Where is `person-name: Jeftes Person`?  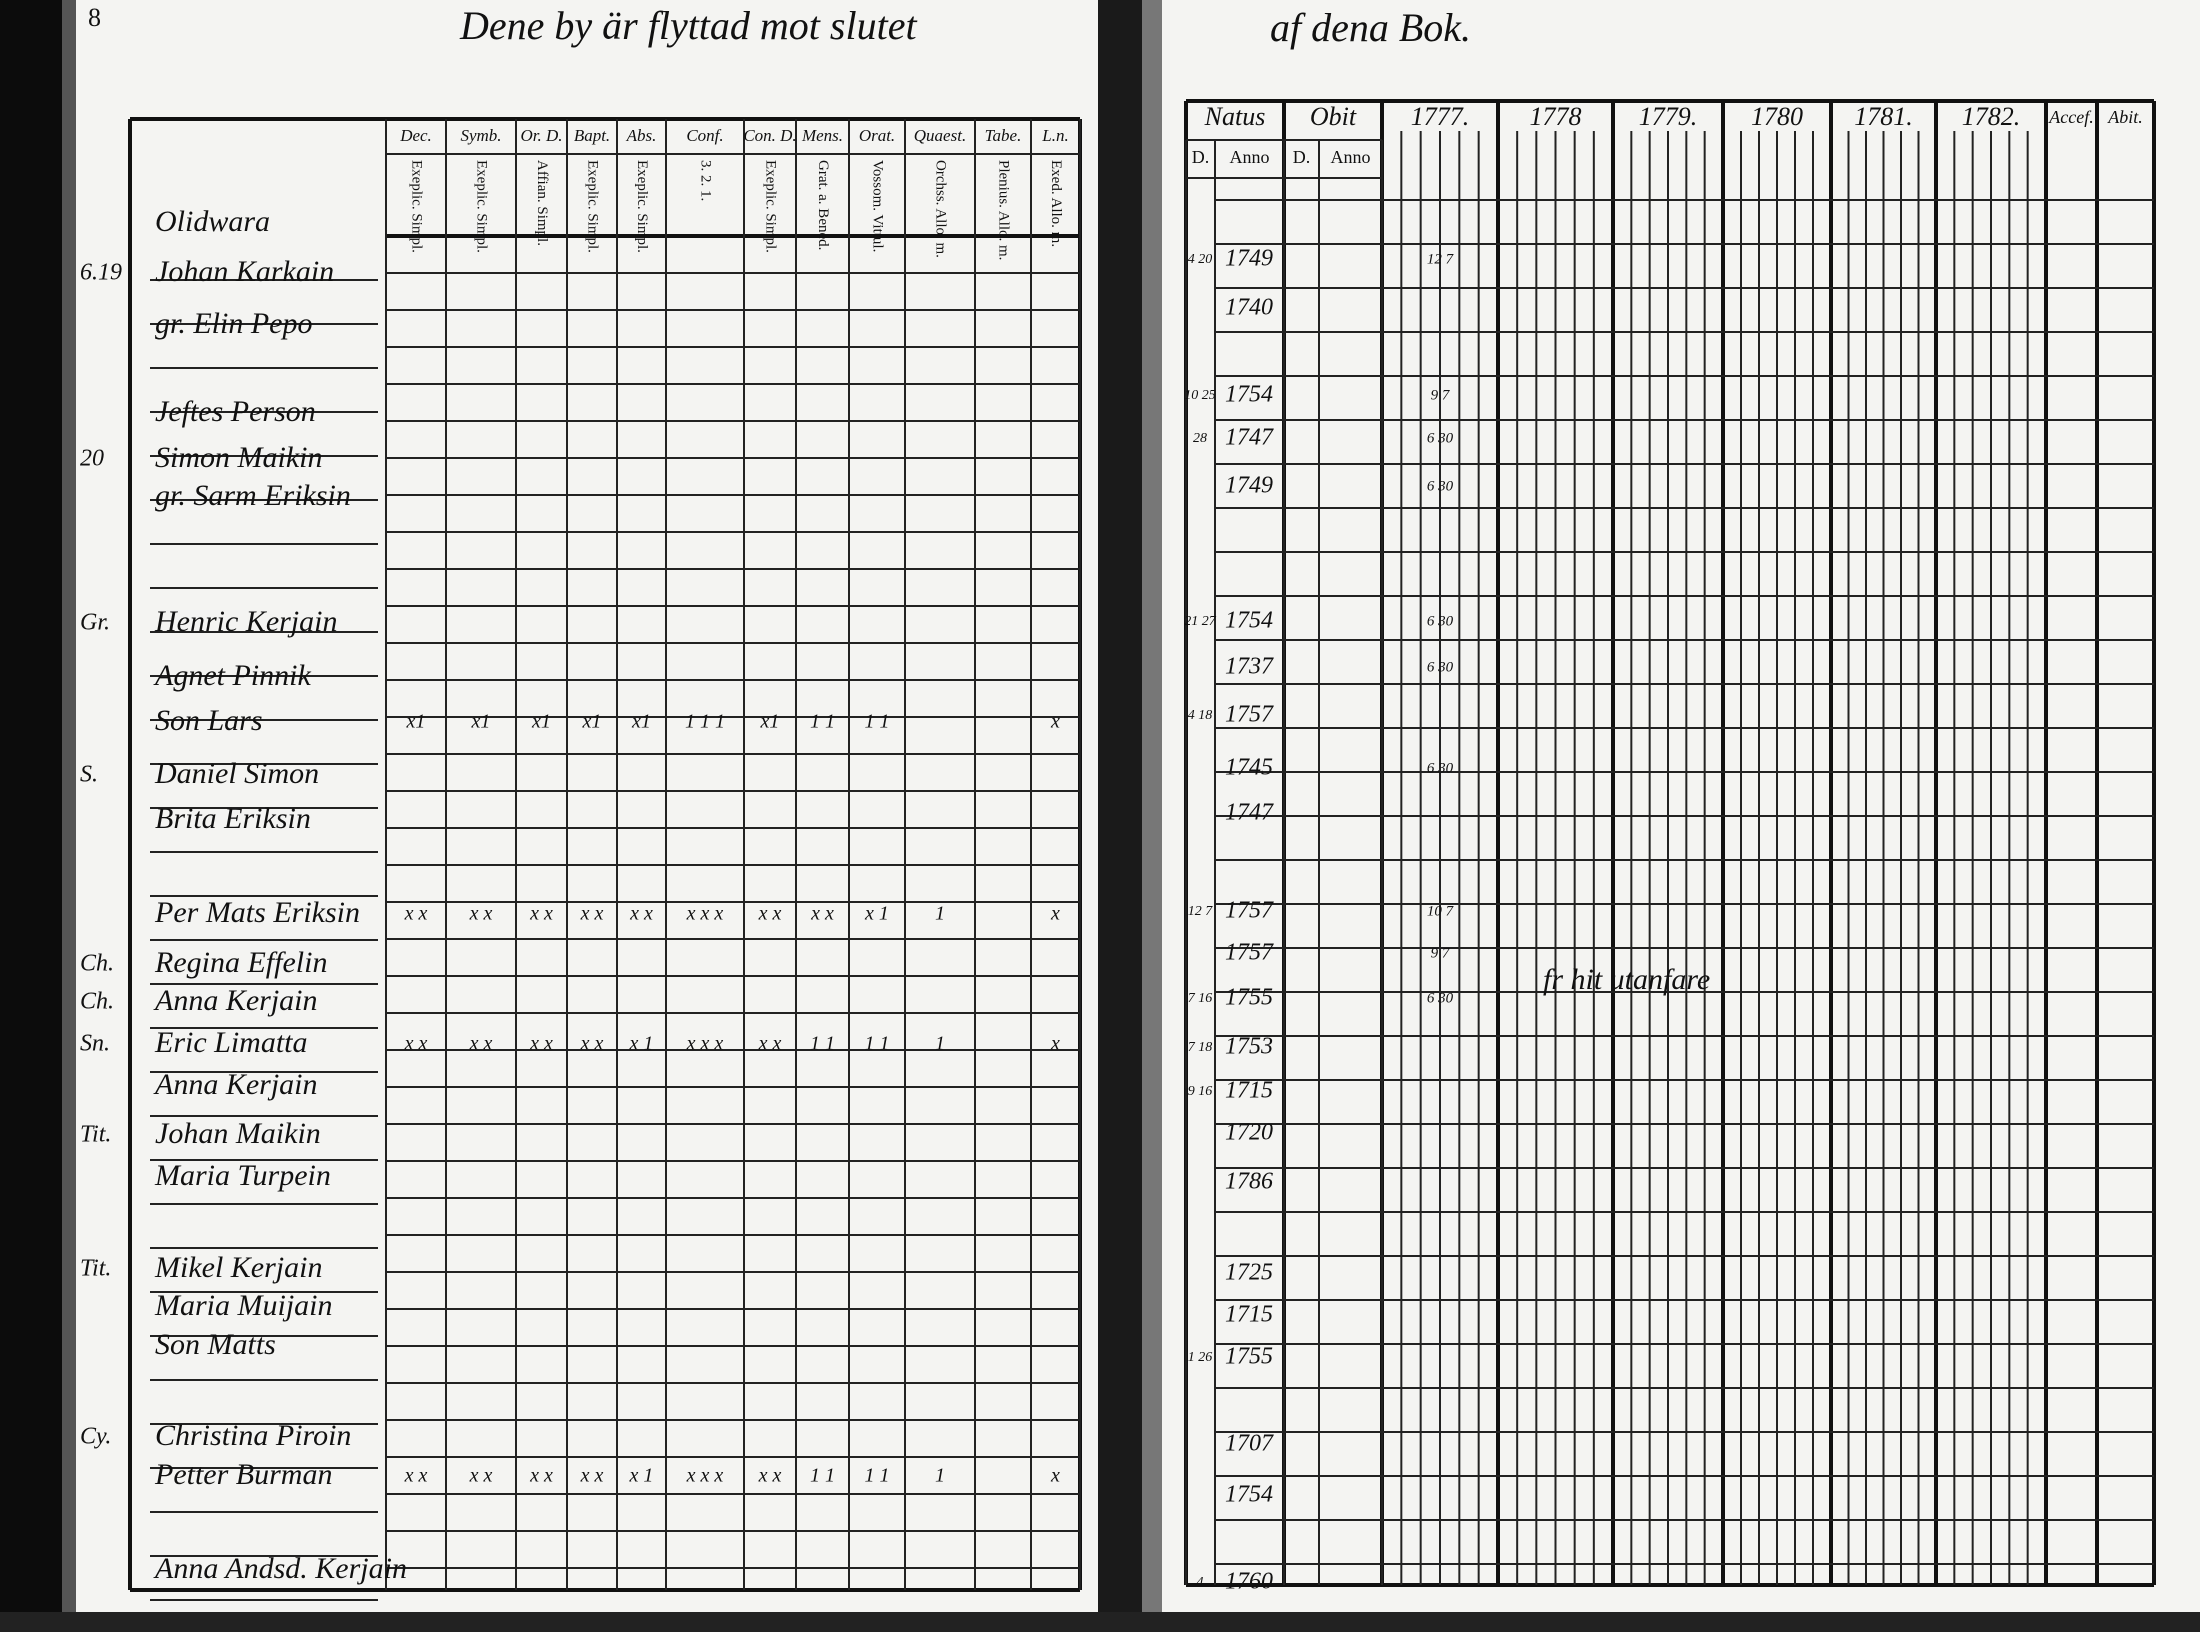
person-name: Jeftes Person is located at coordinates (235, 411).